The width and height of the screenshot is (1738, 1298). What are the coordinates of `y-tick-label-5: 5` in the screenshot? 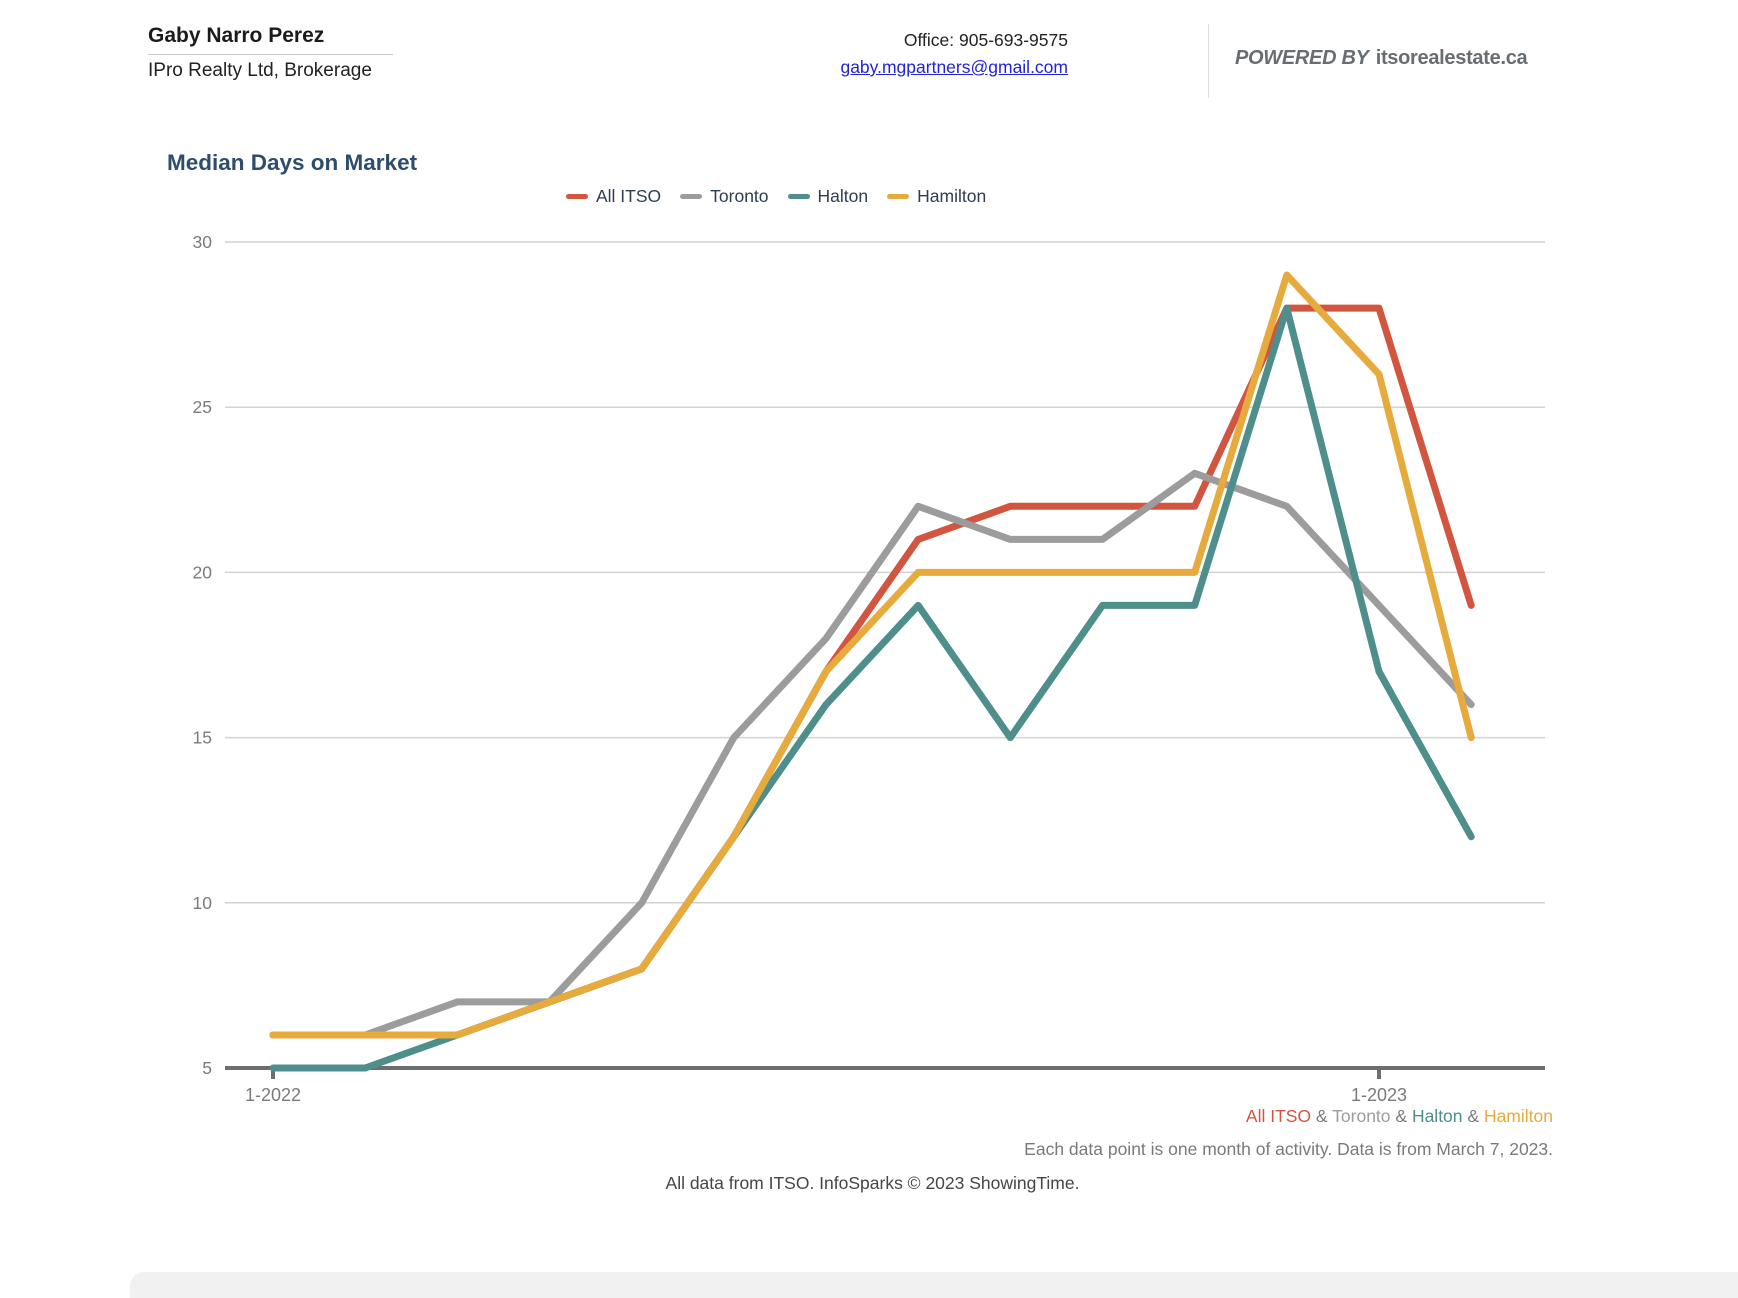 It's located at (207, 1068).